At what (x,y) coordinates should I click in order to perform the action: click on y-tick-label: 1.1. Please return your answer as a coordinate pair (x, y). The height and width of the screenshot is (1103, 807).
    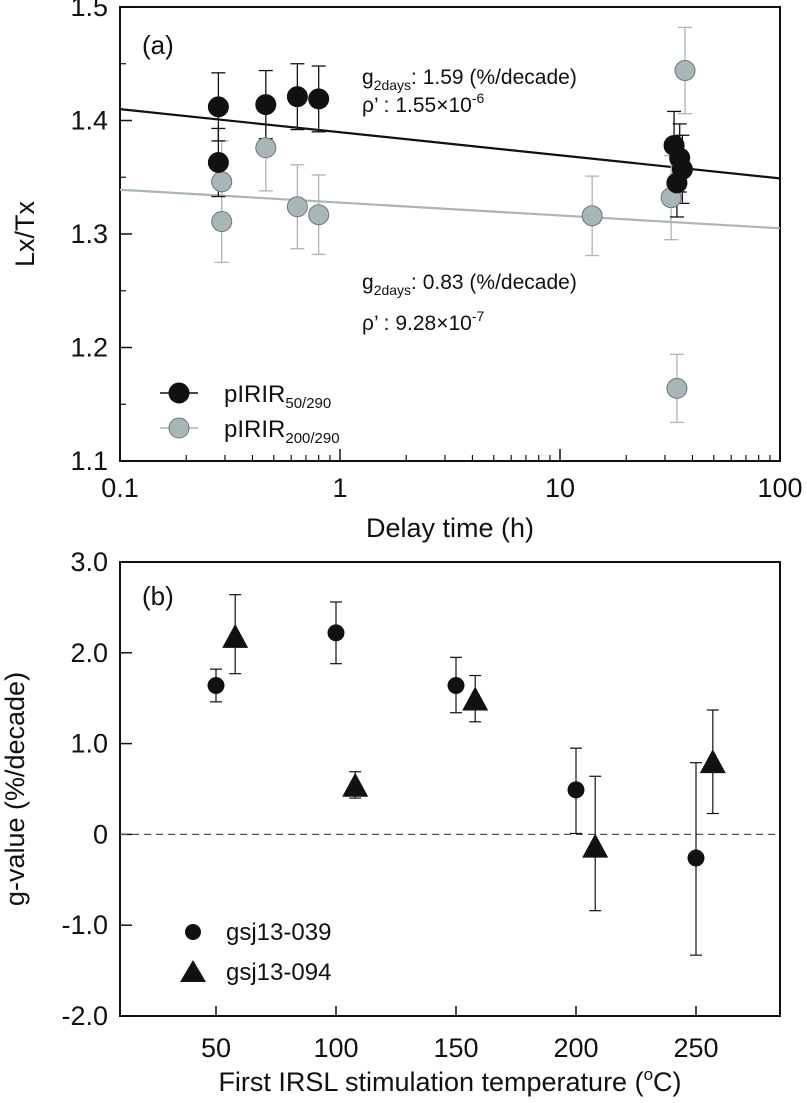
    Looking at the image, I should click on (89, 461).